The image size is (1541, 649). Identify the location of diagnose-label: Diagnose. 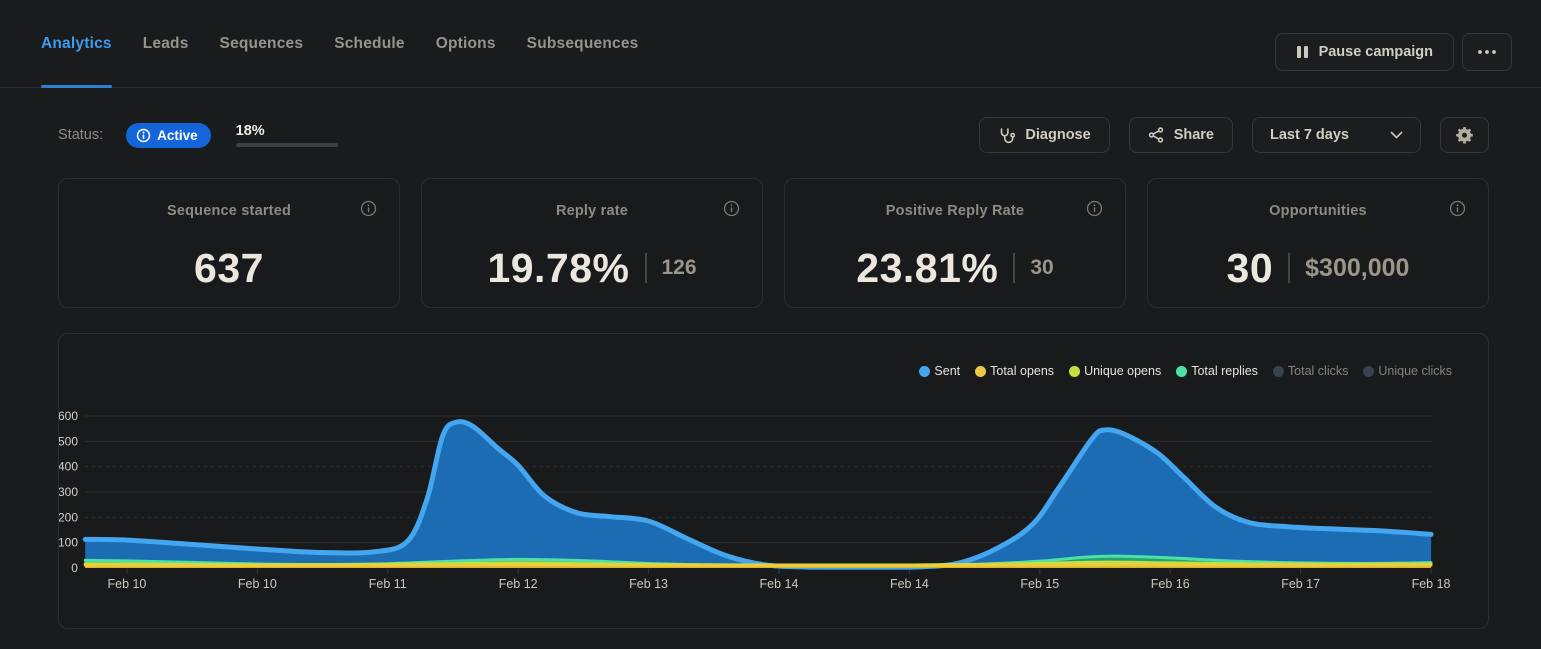
(1058, 135).